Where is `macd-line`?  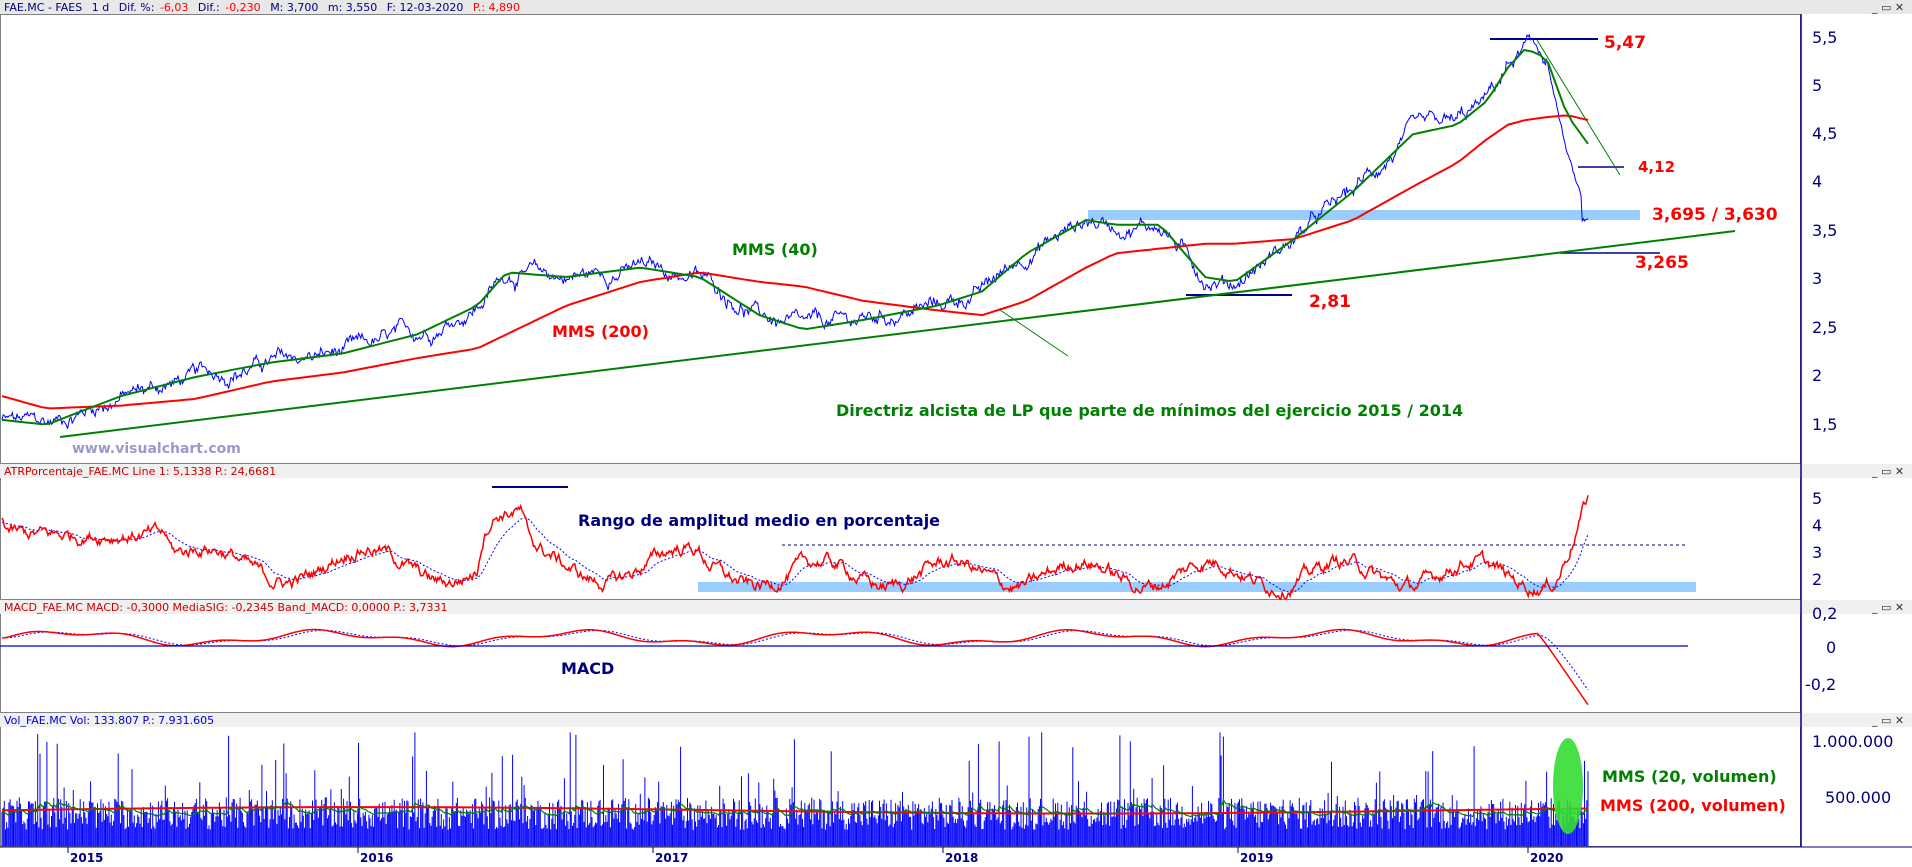 macd-line is located at coordinates (795, 667).